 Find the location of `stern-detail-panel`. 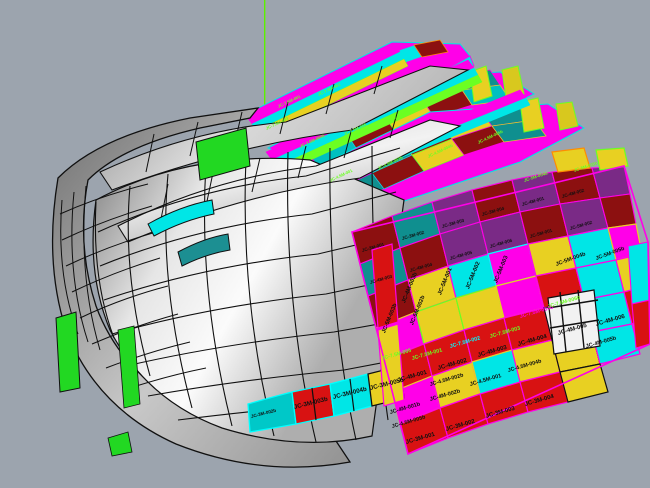

stern-detail-panel is located at coordinates (574, 322).